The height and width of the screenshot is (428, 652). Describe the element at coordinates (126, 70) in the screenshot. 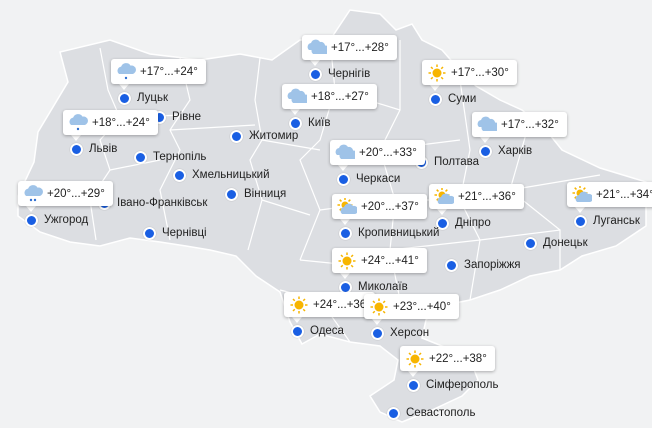

I see `rain-icon` at that location.